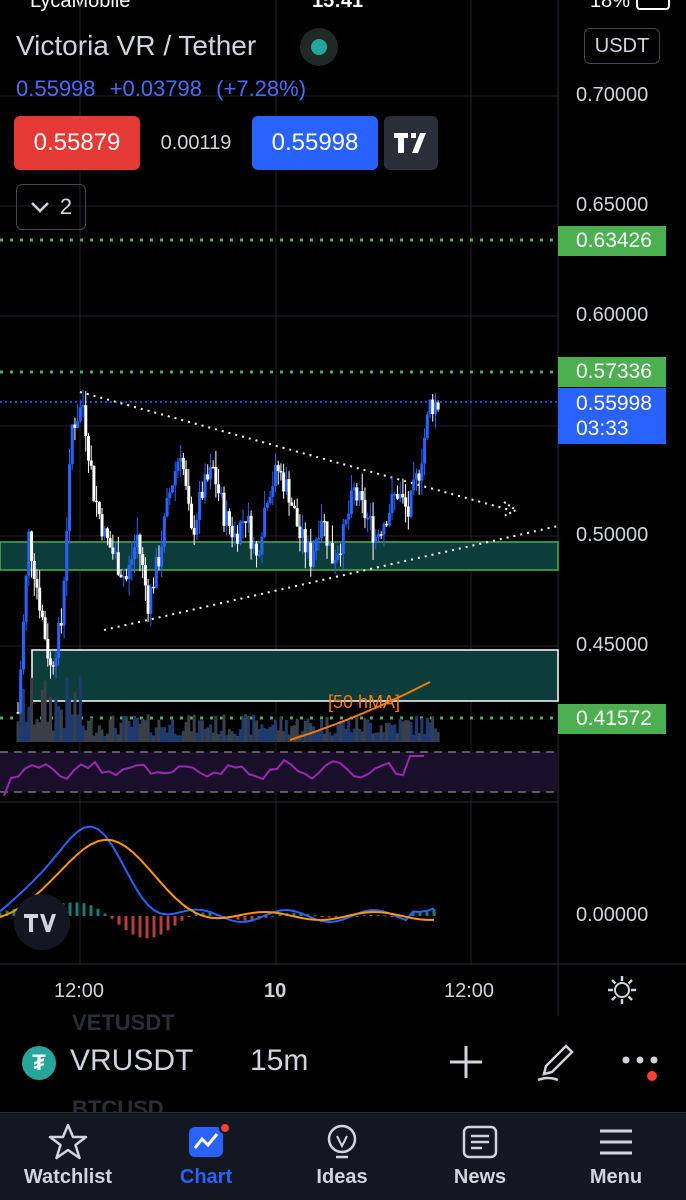 The width and height of the screenshot is (686, 1200). Describe the element at coordinates (51, 207) in the screenshot. I see `indicator-collapse-button: 2` at that location.